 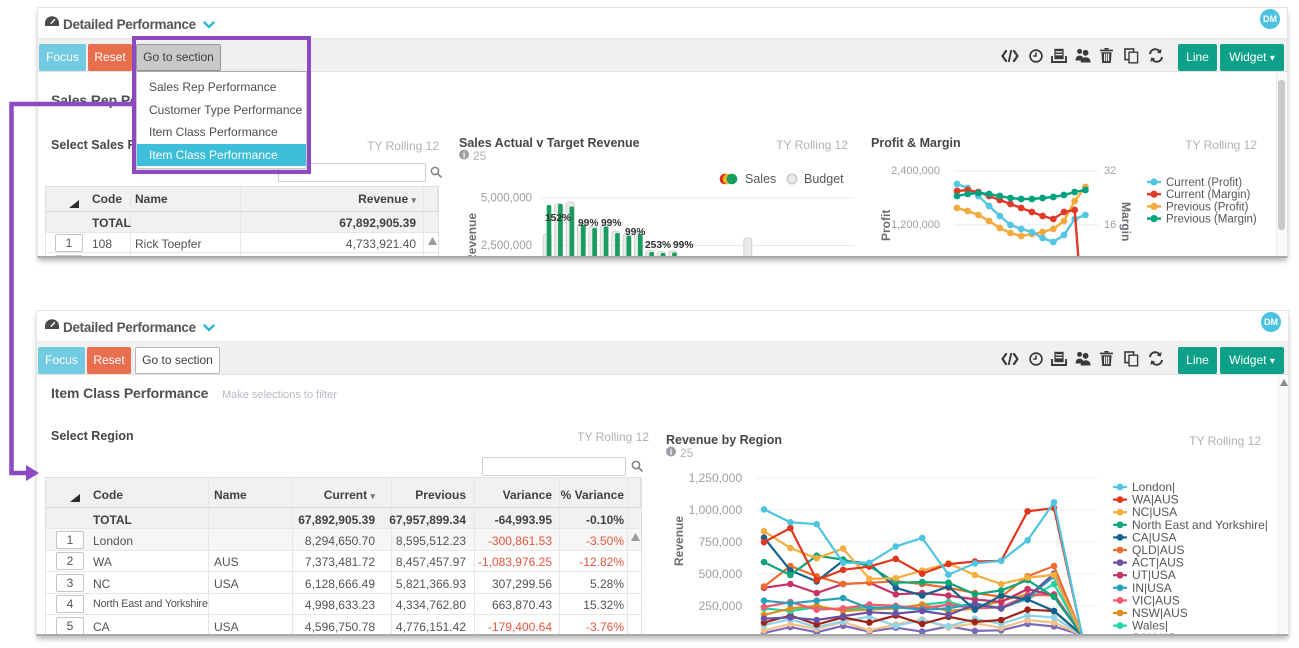 What do you see at coordinates (1154, 537) in the screenshot?
I see `svg-text: CA|USA` at bounding box center [1154, 537].